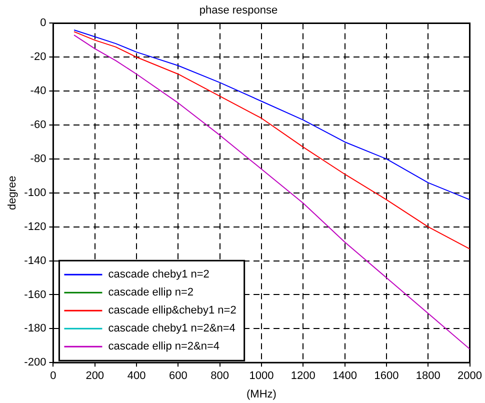 This screenshot has width=485, height=403. Describe the element at coordinates (164, 346) in the screenshot. I see `legend-label: cascade ellip n=2&n=4` at that location.